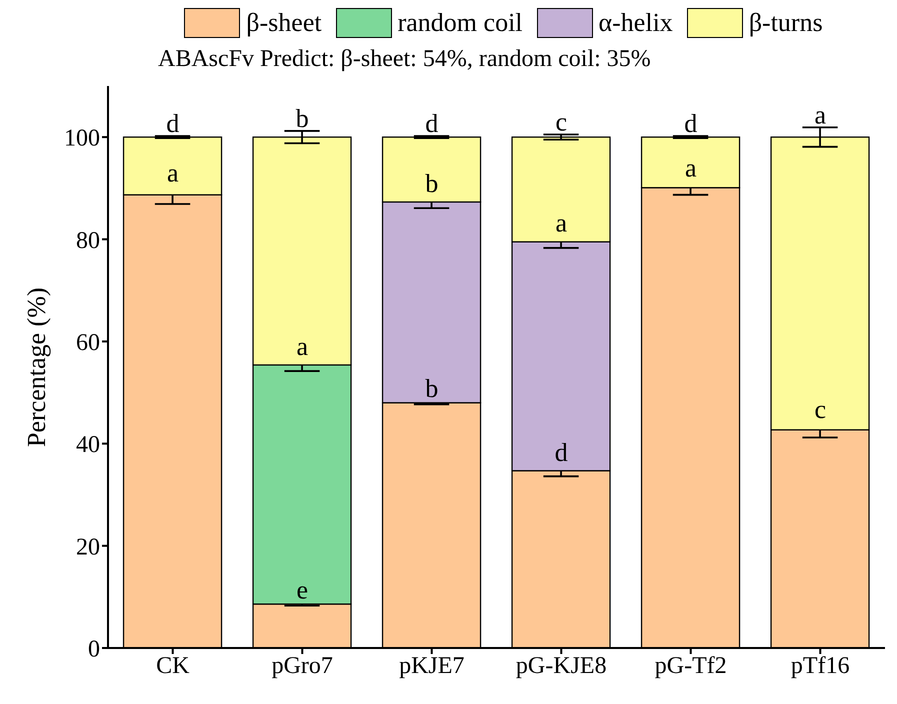 This screenshot has width=897, height=704. Describe the element at coordinates (404, 59) in the screenshot. I see `chart-subtitle: ABAscFv Predict: β-sheet: 54%, random coil: 35%` at that location.